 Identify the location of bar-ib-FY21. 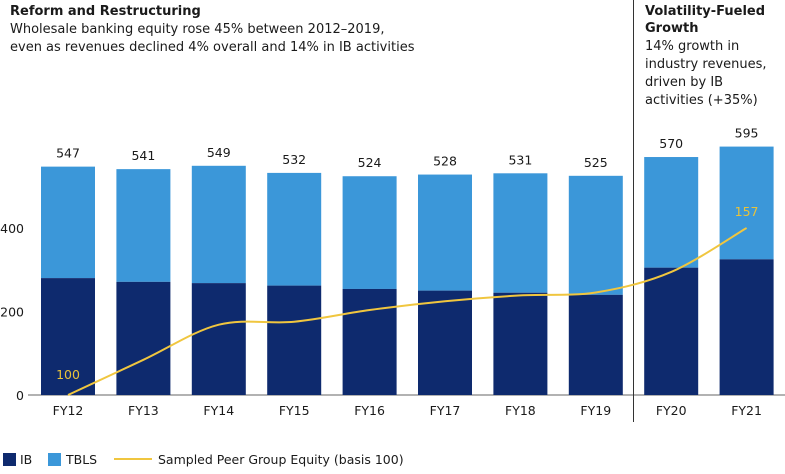
(746, 327).